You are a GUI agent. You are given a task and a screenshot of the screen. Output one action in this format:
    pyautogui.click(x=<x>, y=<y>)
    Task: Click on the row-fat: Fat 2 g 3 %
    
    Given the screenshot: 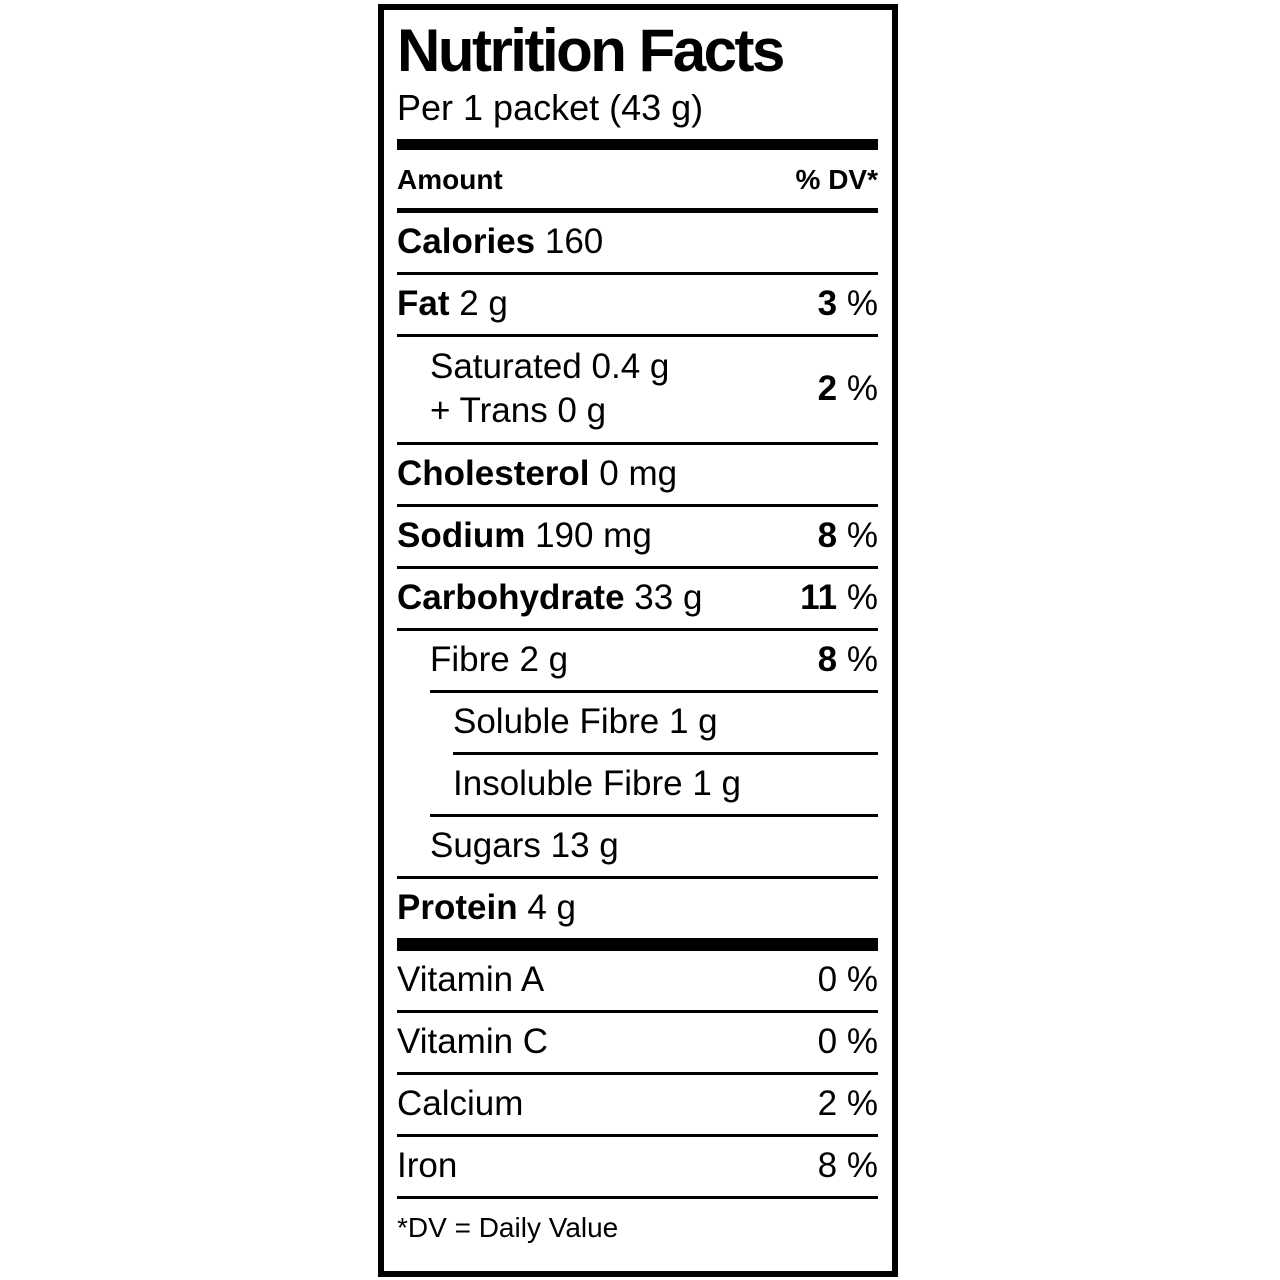 What is the action you would take?
    pyautogui.click(x=637, y=304)
    